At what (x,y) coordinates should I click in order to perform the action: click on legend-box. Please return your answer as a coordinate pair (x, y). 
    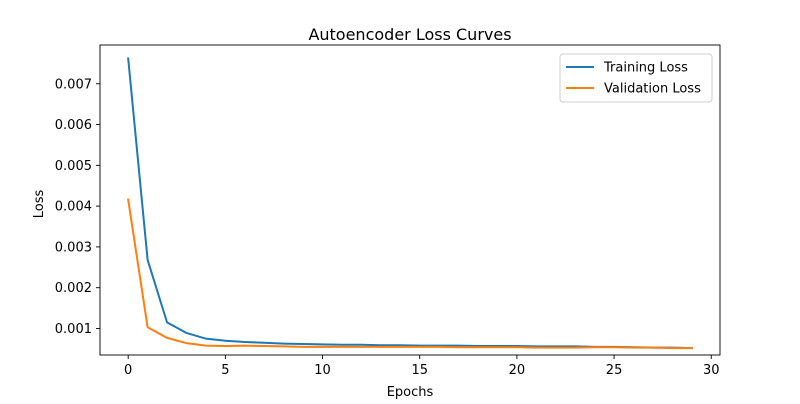
    Looking at the image, I should click on (636, 78).